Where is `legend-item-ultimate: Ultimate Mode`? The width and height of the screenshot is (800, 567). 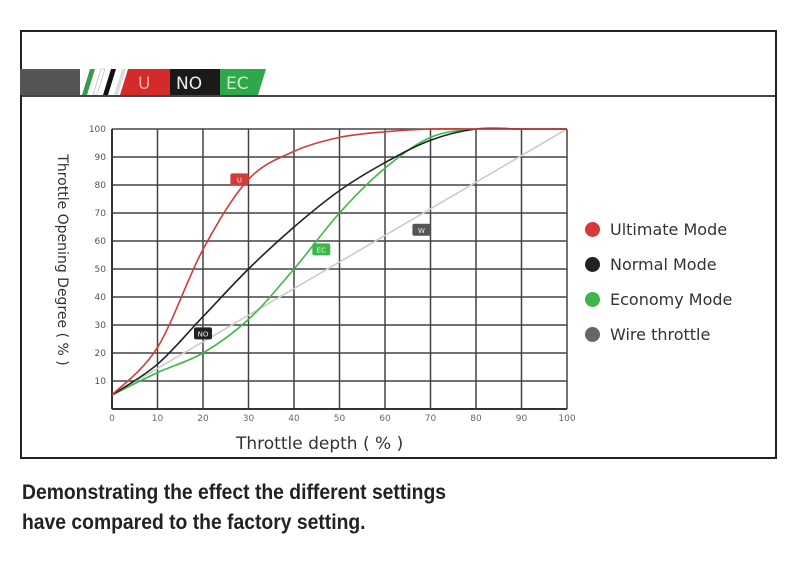 legend-item-ultimate: Ultimate Mode is located at coordinates (658, 229).